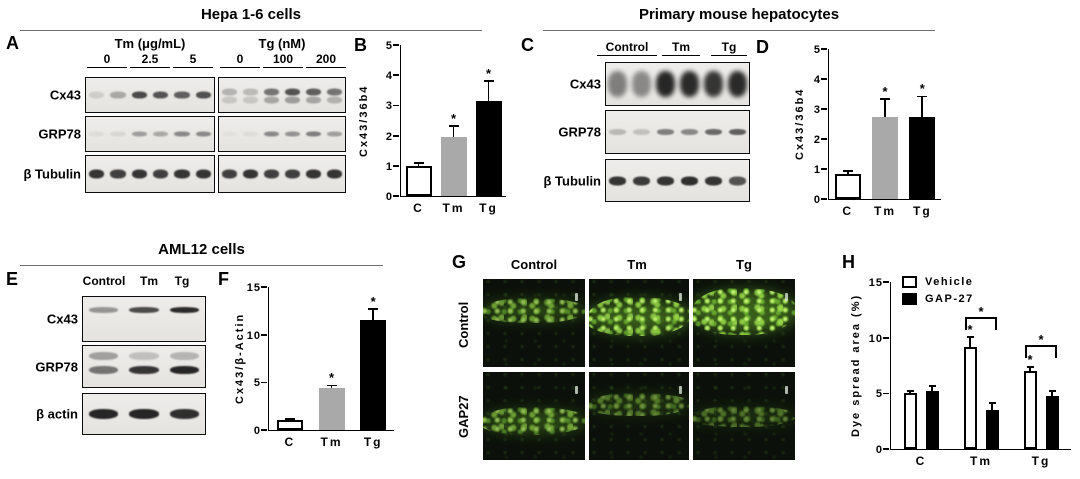  I want to click on y-tick-label: 2, so click(817, 140).